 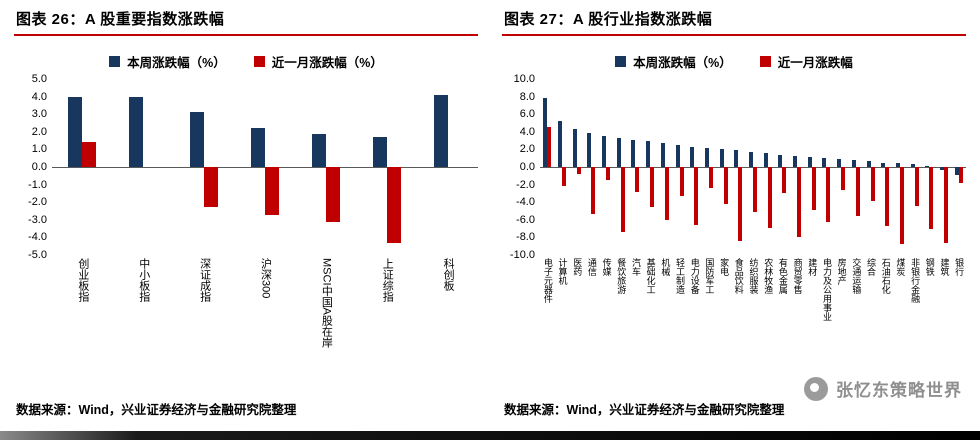 What do you see at coordinates (734, 35) in the screenshot?
I see `title-rule` at bounding box center [734, 35].